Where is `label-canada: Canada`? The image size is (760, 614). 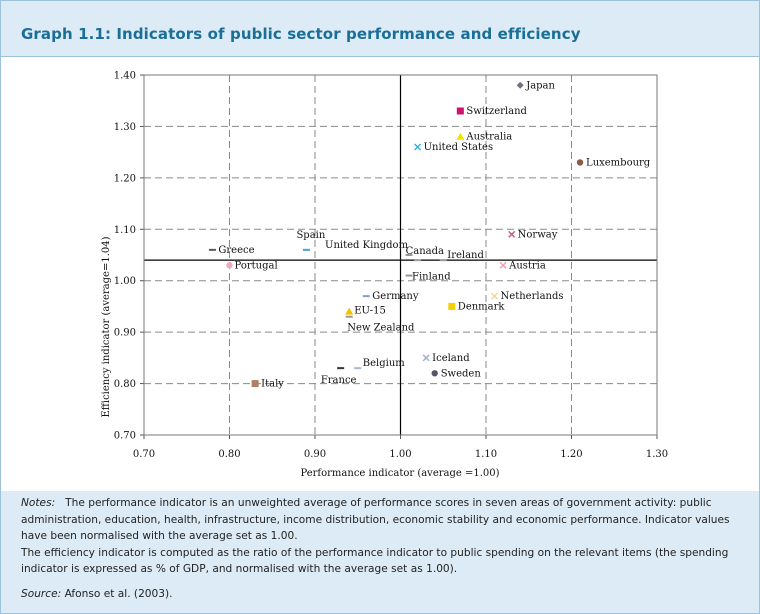
label-canada: Canada is located at coordinates (425, 251).